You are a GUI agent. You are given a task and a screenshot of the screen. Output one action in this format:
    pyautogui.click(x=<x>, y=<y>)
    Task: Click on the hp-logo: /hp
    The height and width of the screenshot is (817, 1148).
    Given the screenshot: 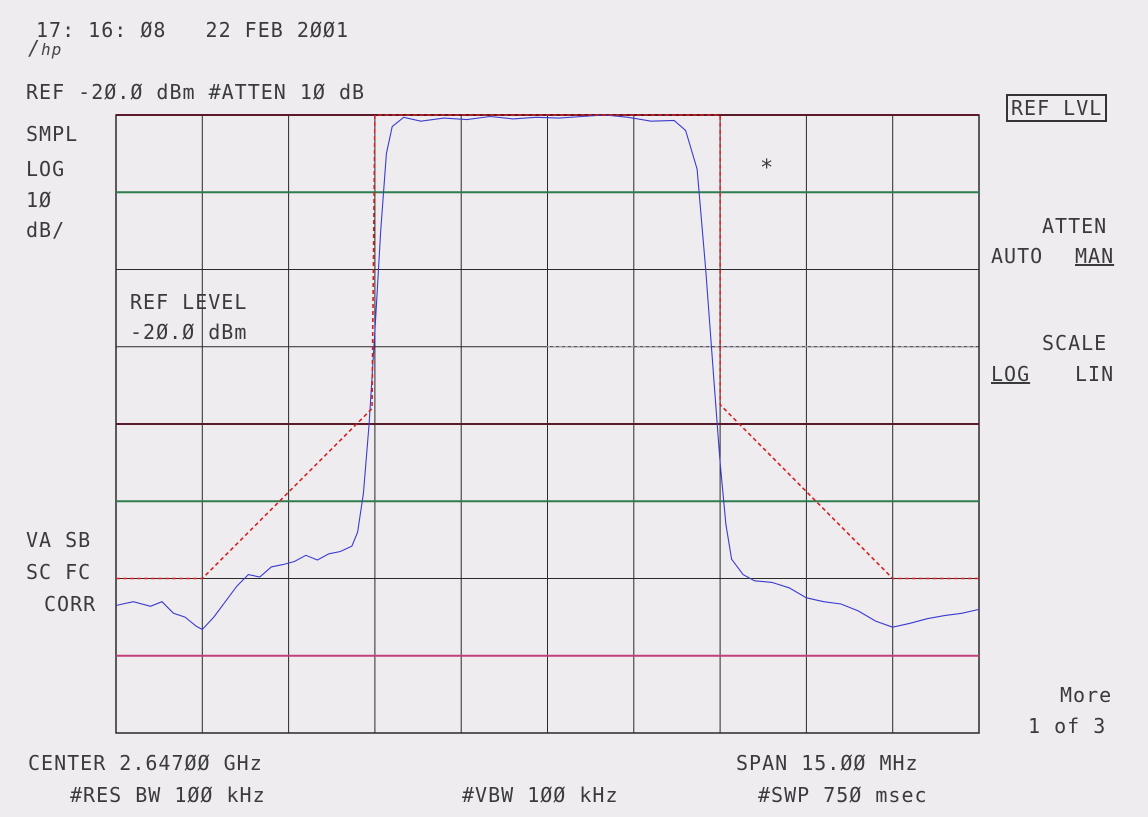 What is the action you would take?
    pyautogui.click(x=45, y=48)
    